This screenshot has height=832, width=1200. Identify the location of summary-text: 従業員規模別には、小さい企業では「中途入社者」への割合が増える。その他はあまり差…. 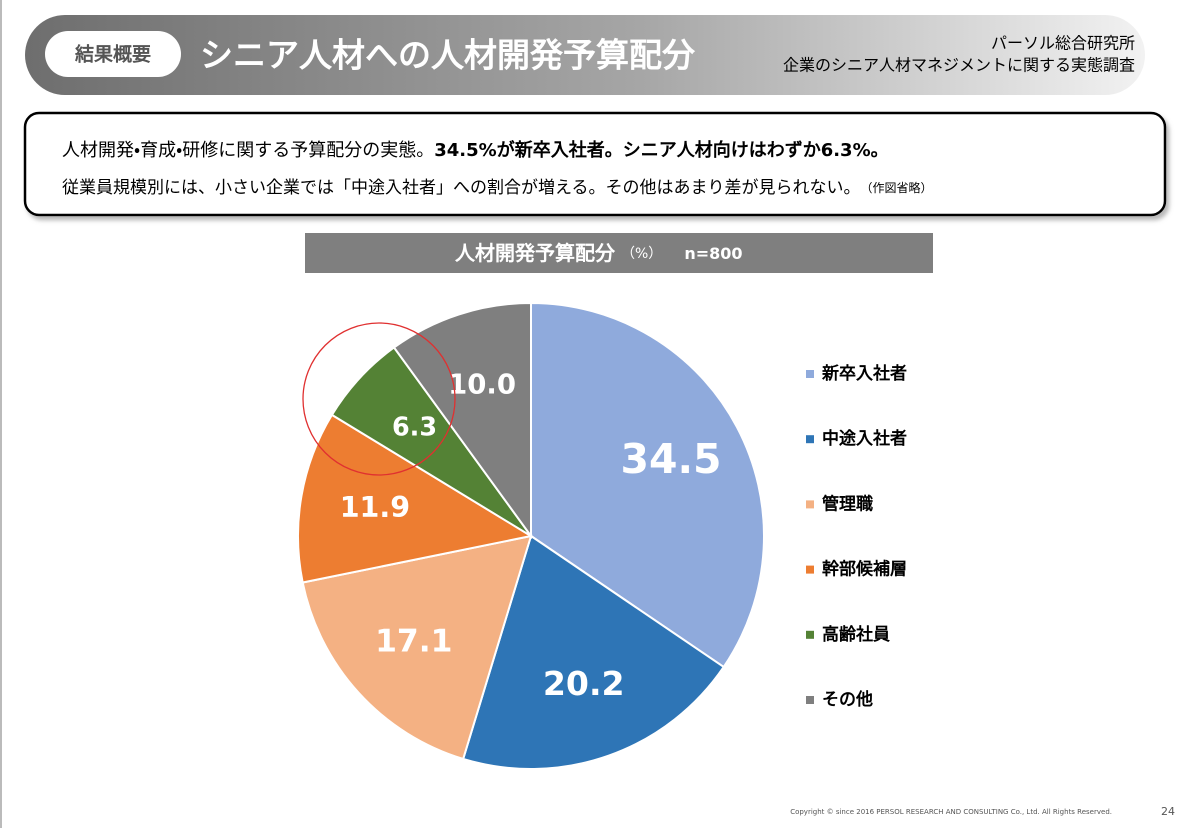
(461, 188).